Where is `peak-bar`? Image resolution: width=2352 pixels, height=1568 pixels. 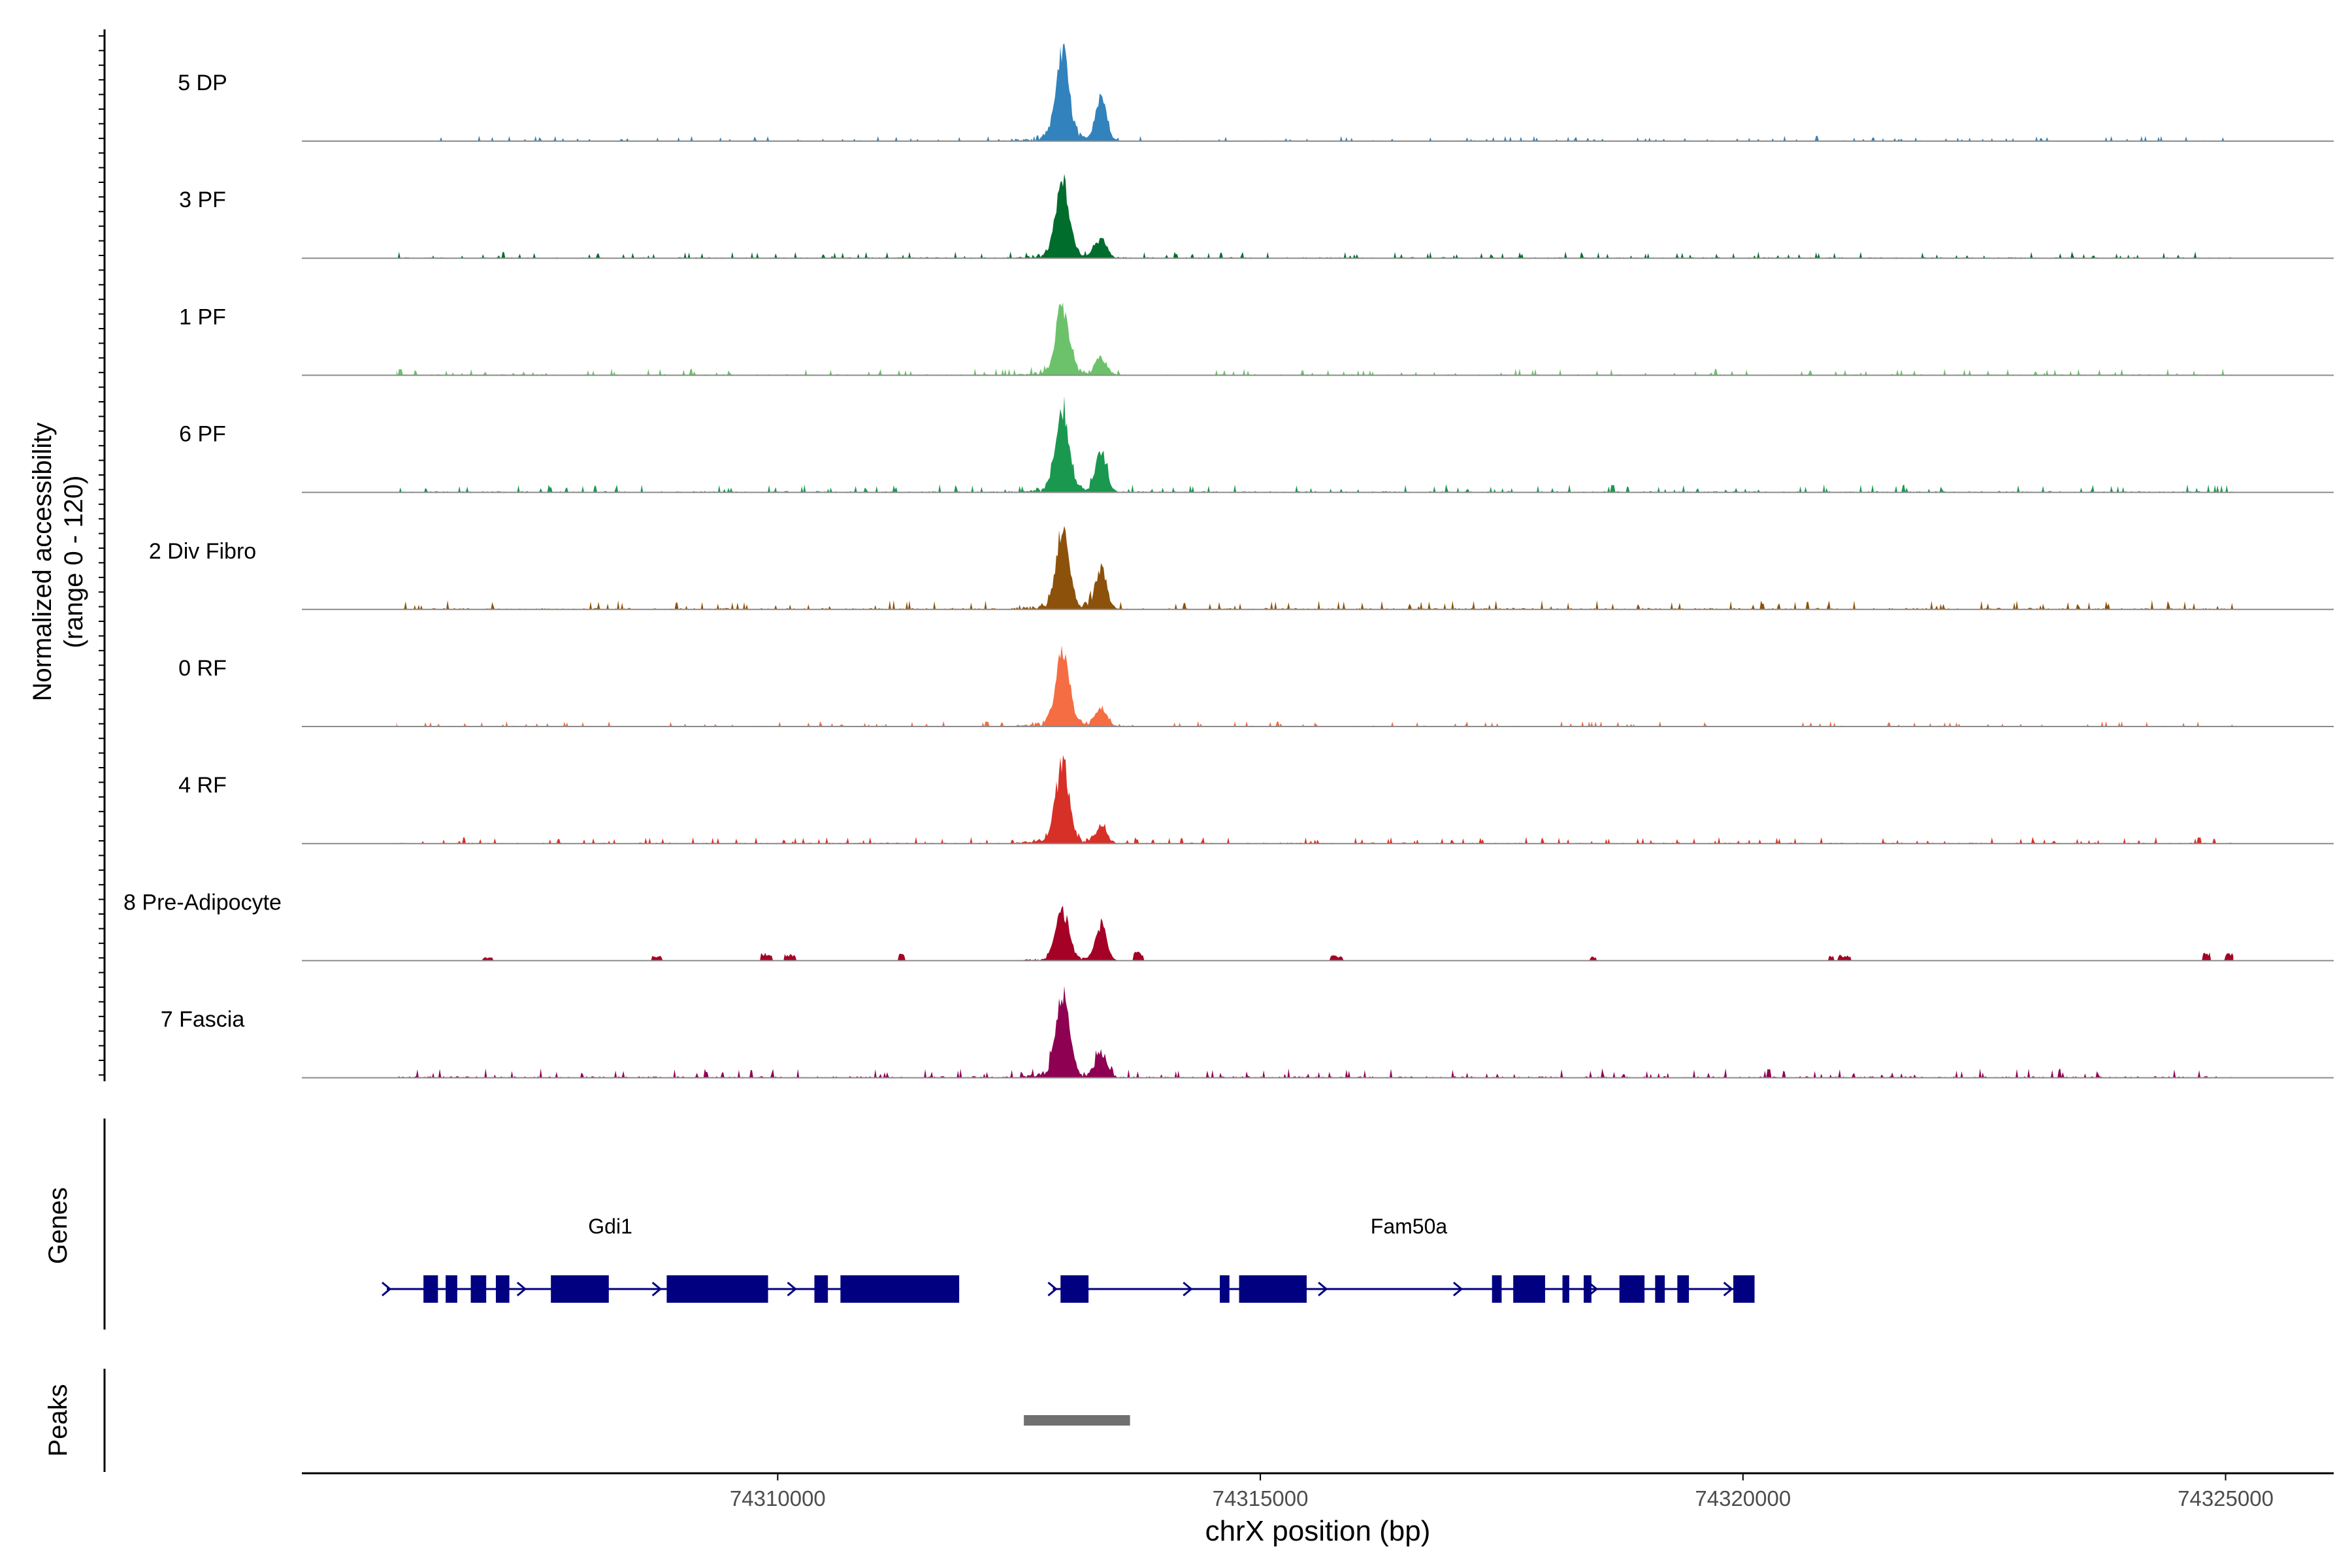
peak-bar is located at coordinates (1077, 1420).